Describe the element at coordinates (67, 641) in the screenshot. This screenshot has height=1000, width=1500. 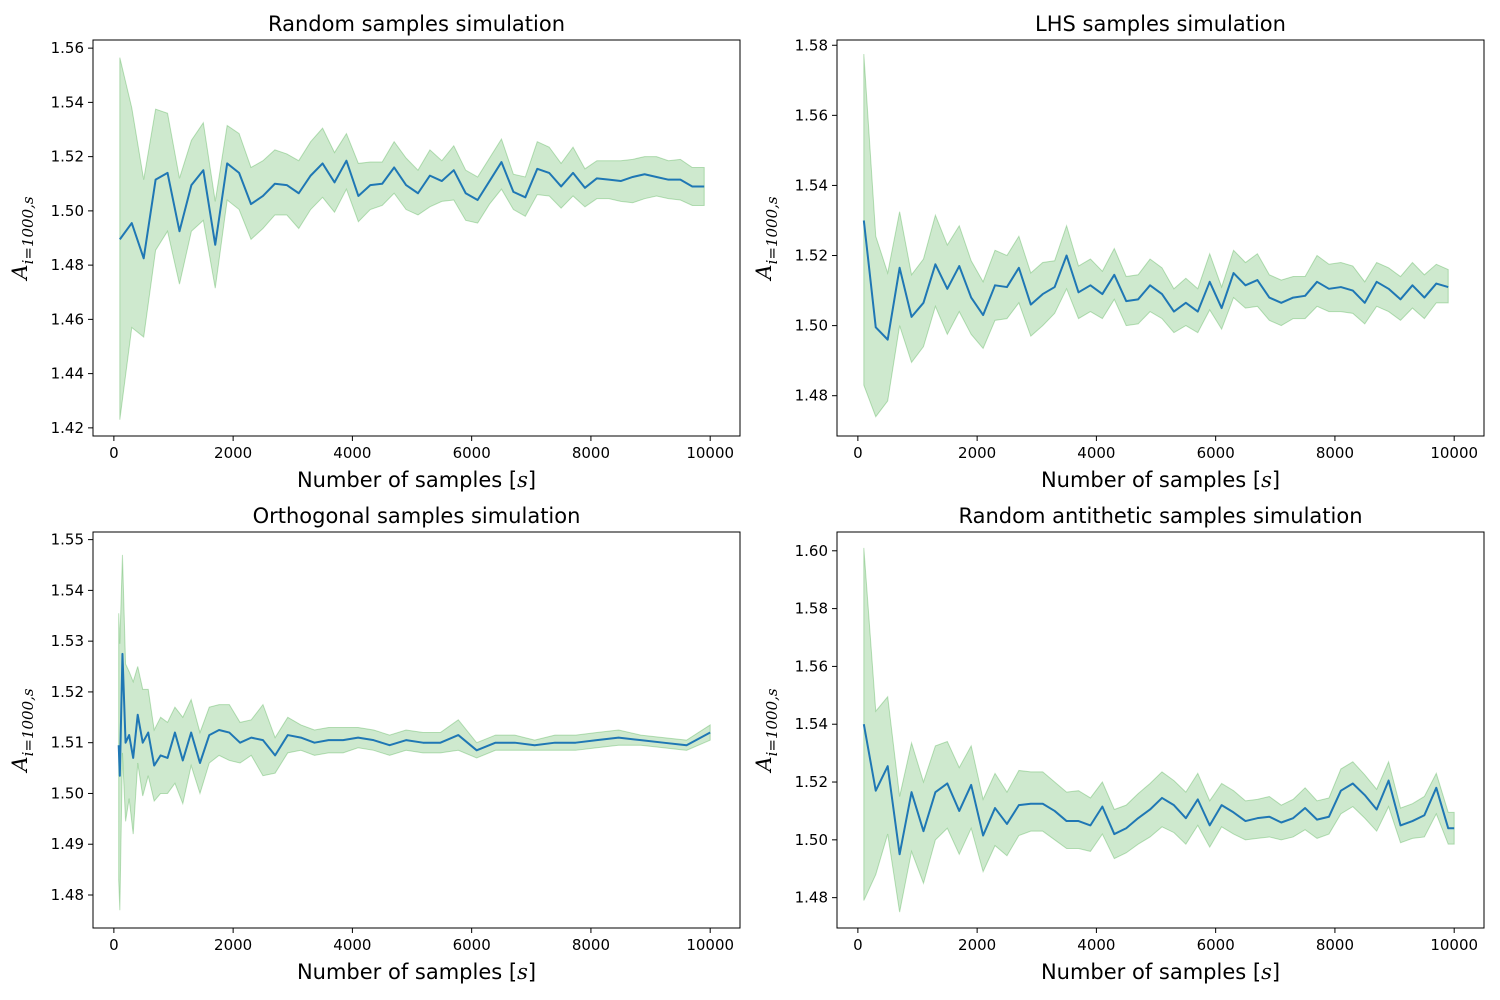
I see `y-tick-label: 1.53` at that location.